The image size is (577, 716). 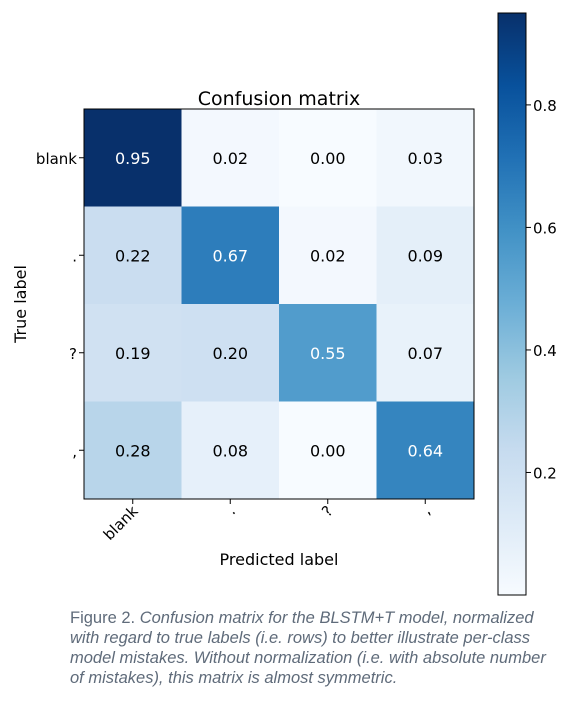 I want to click on colorbar-tick-label: 0.6, so click(x=545, y=228).